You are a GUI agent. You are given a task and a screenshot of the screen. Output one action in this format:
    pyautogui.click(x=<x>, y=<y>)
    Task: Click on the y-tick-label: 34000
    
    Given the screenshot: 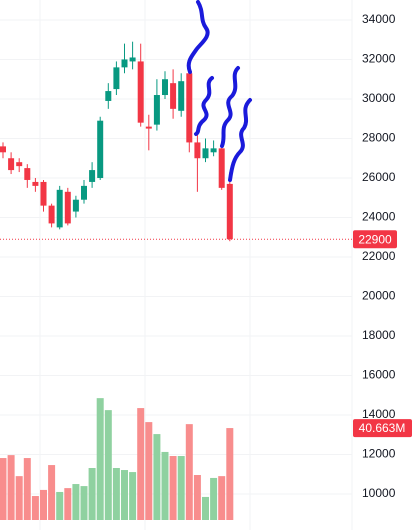 What is the action you would take?
    pyautogui.click(x=379, y=19)
    